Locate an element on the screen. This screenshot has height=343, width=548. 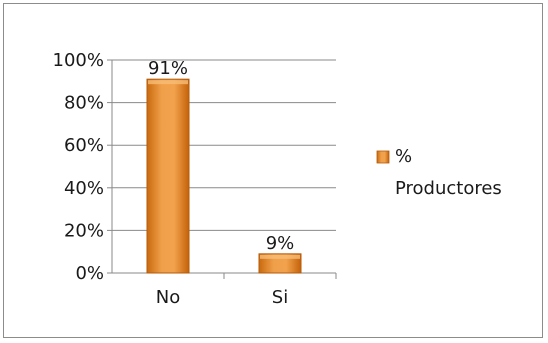
x-category-label: No is located at coordinates (168, 297).